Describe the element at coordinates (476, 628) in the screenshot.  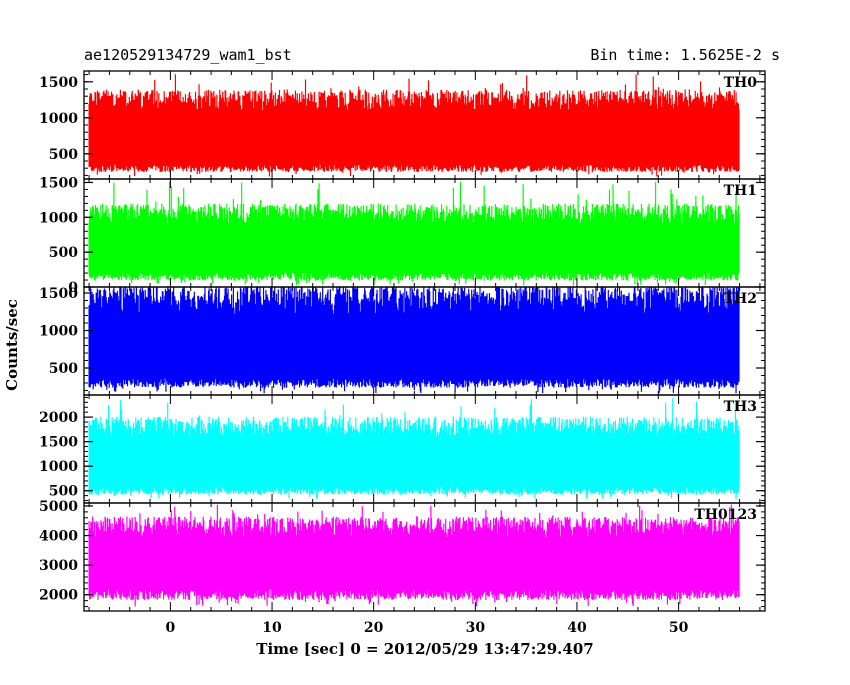
I see `x-tick-label: 30` at that location.